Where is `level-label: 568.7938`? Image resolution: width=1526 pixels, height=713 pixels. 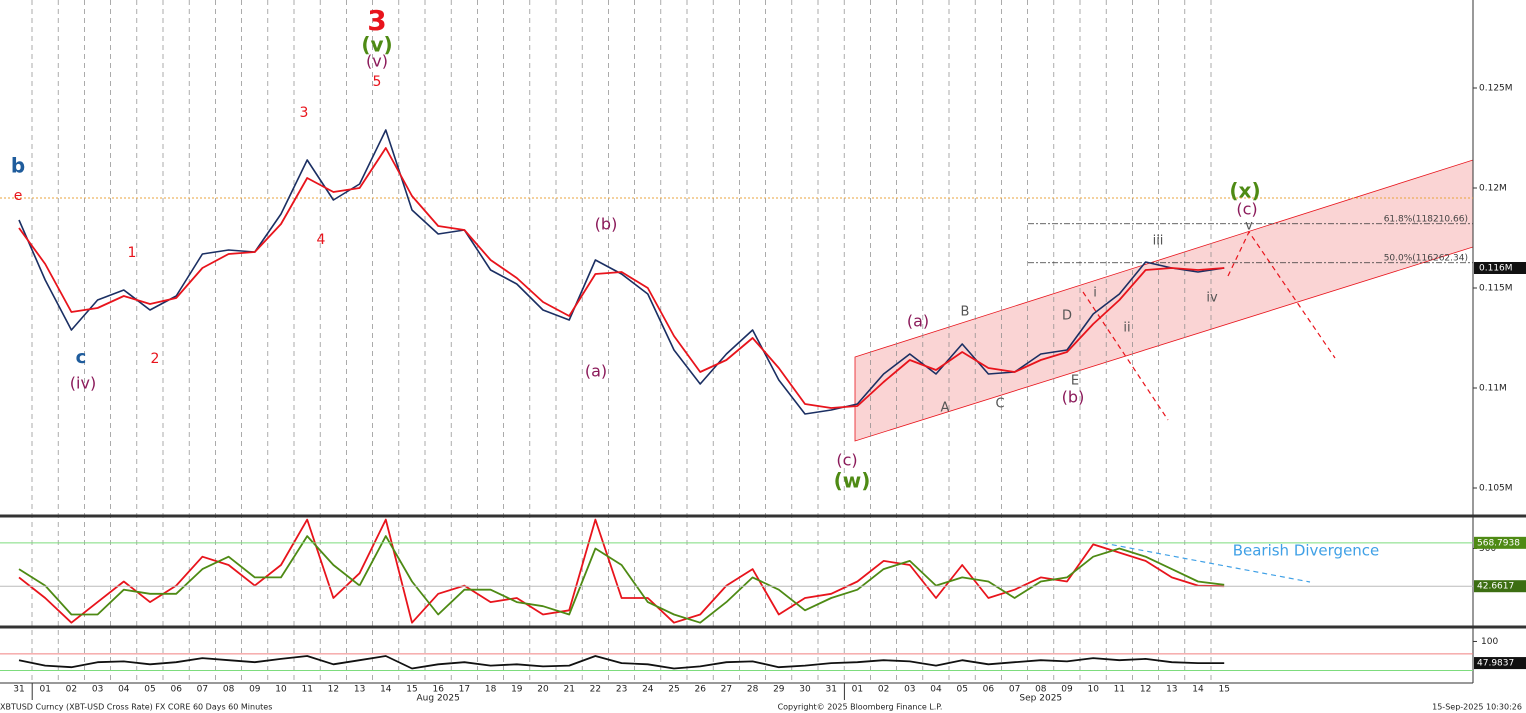
level-label: 568.7938 is located at coordinates (1498, 543).